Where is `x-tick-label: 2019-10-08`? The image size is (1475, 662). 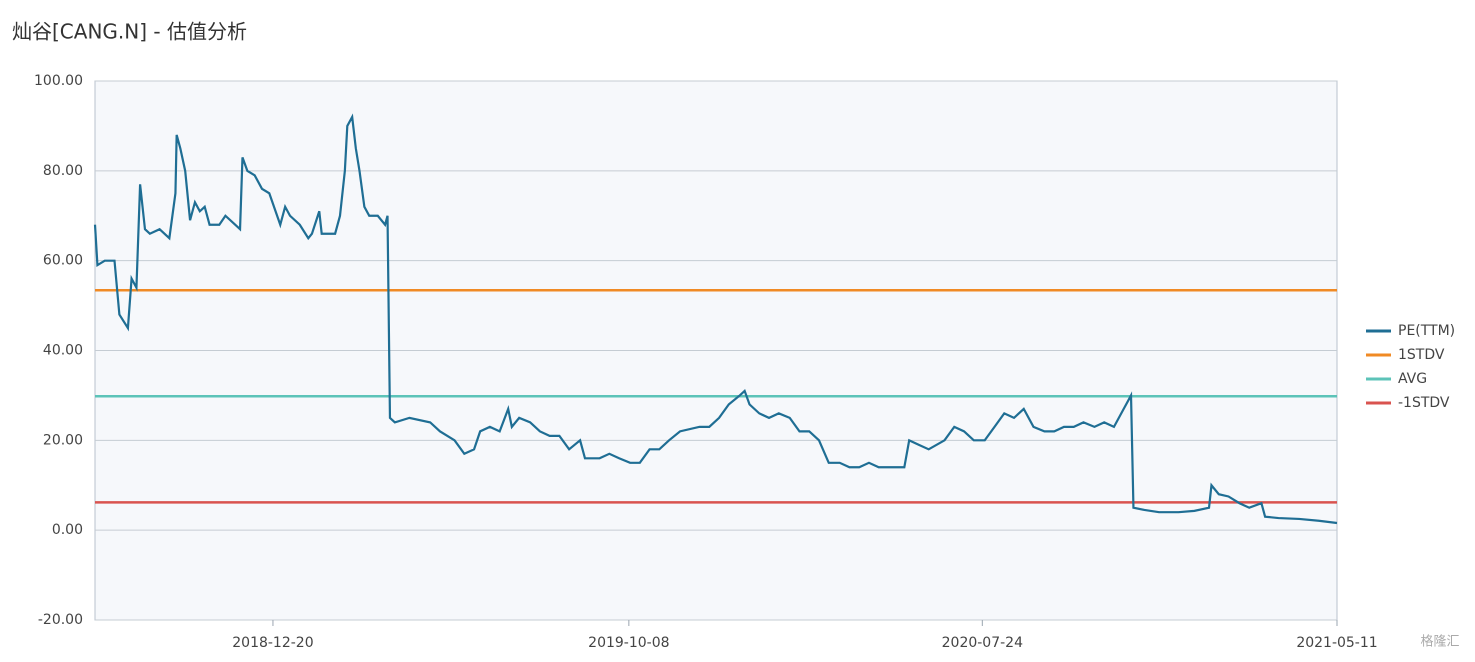 x-tick-label: 2019-10-08 is located at coordinates (628, 643).